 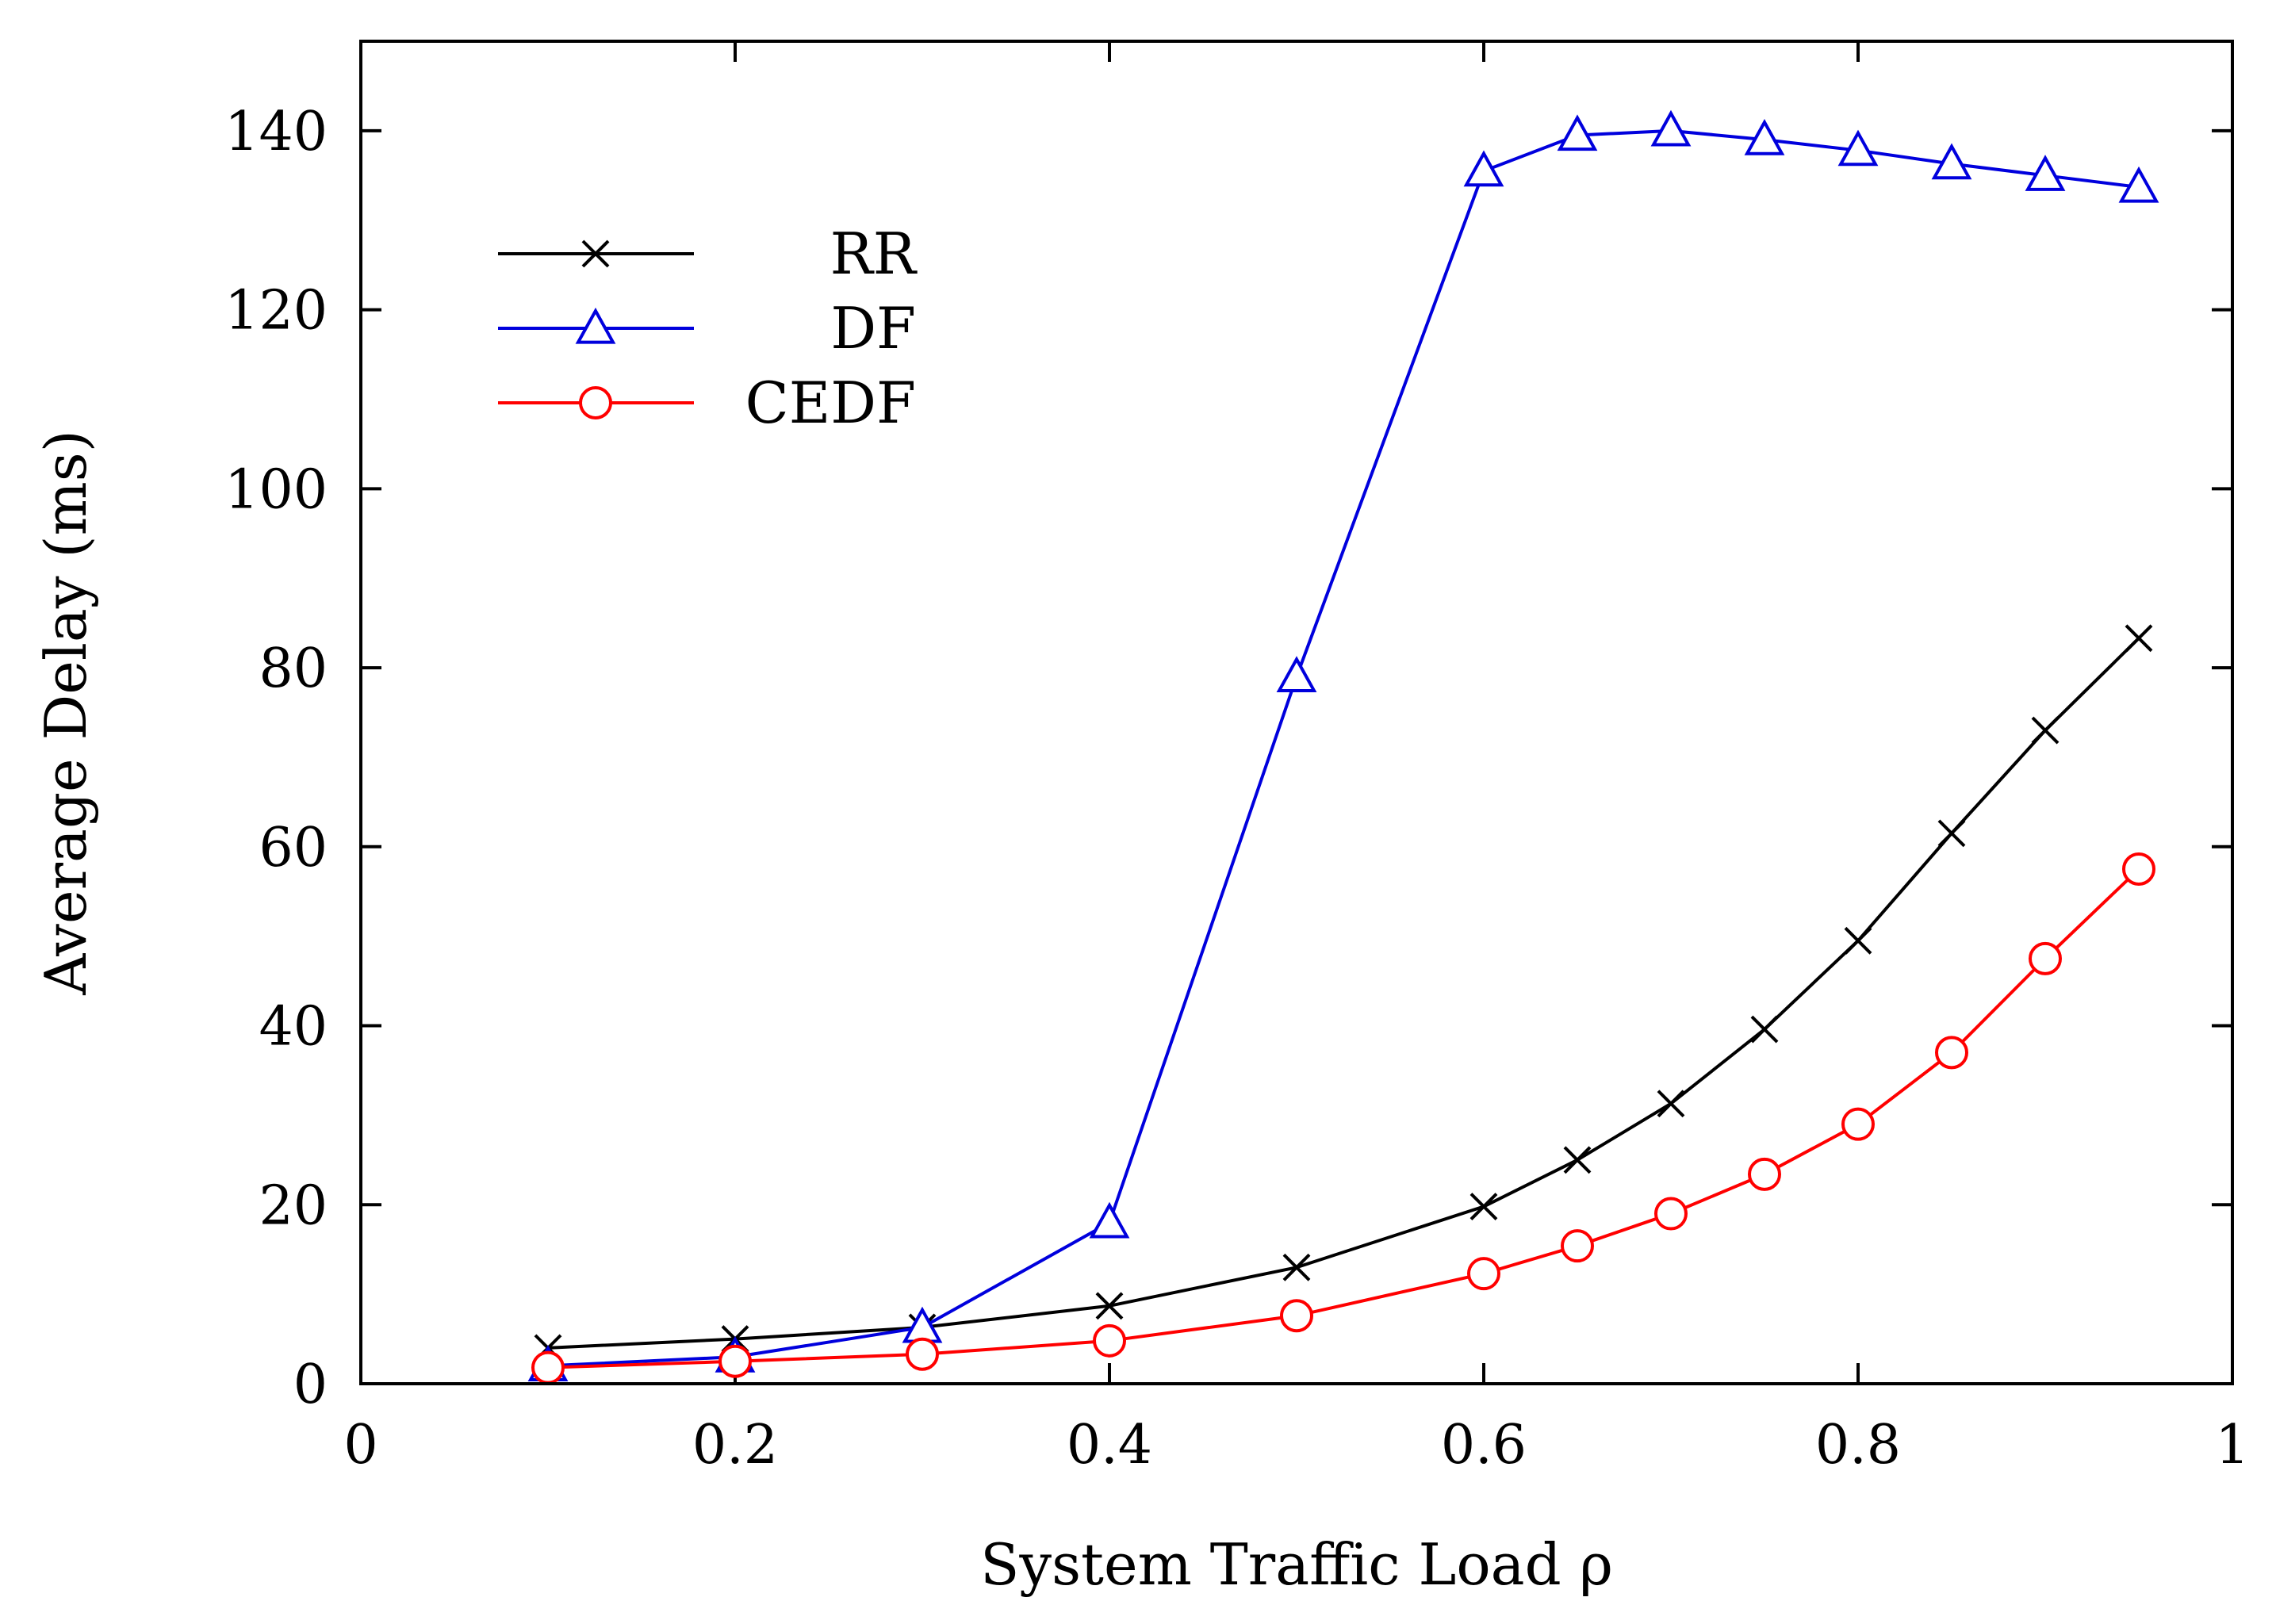 I want to click on y-tick-label: 20, so click(x=293, y=1205).